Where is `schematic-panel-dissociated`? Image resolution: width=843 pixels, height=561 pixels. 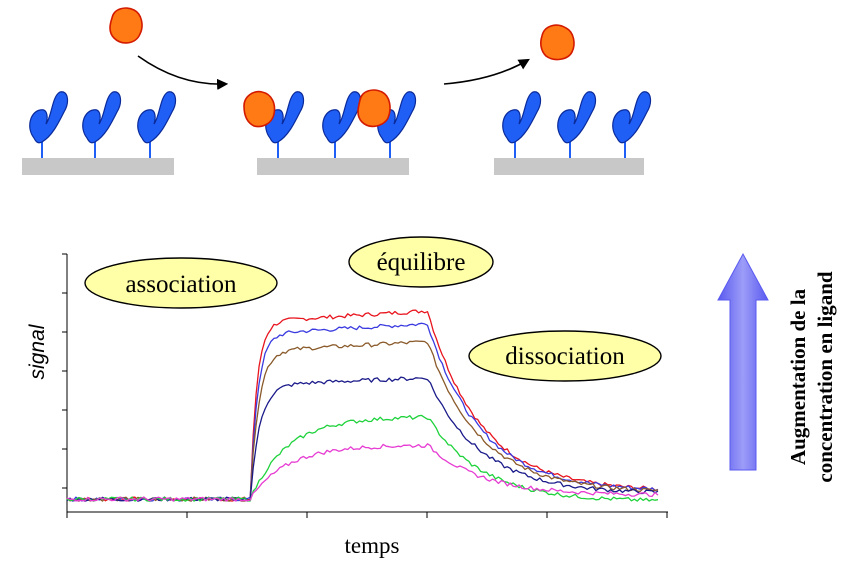
schematic-panel-dissociated is located at coordinates (573, 99).